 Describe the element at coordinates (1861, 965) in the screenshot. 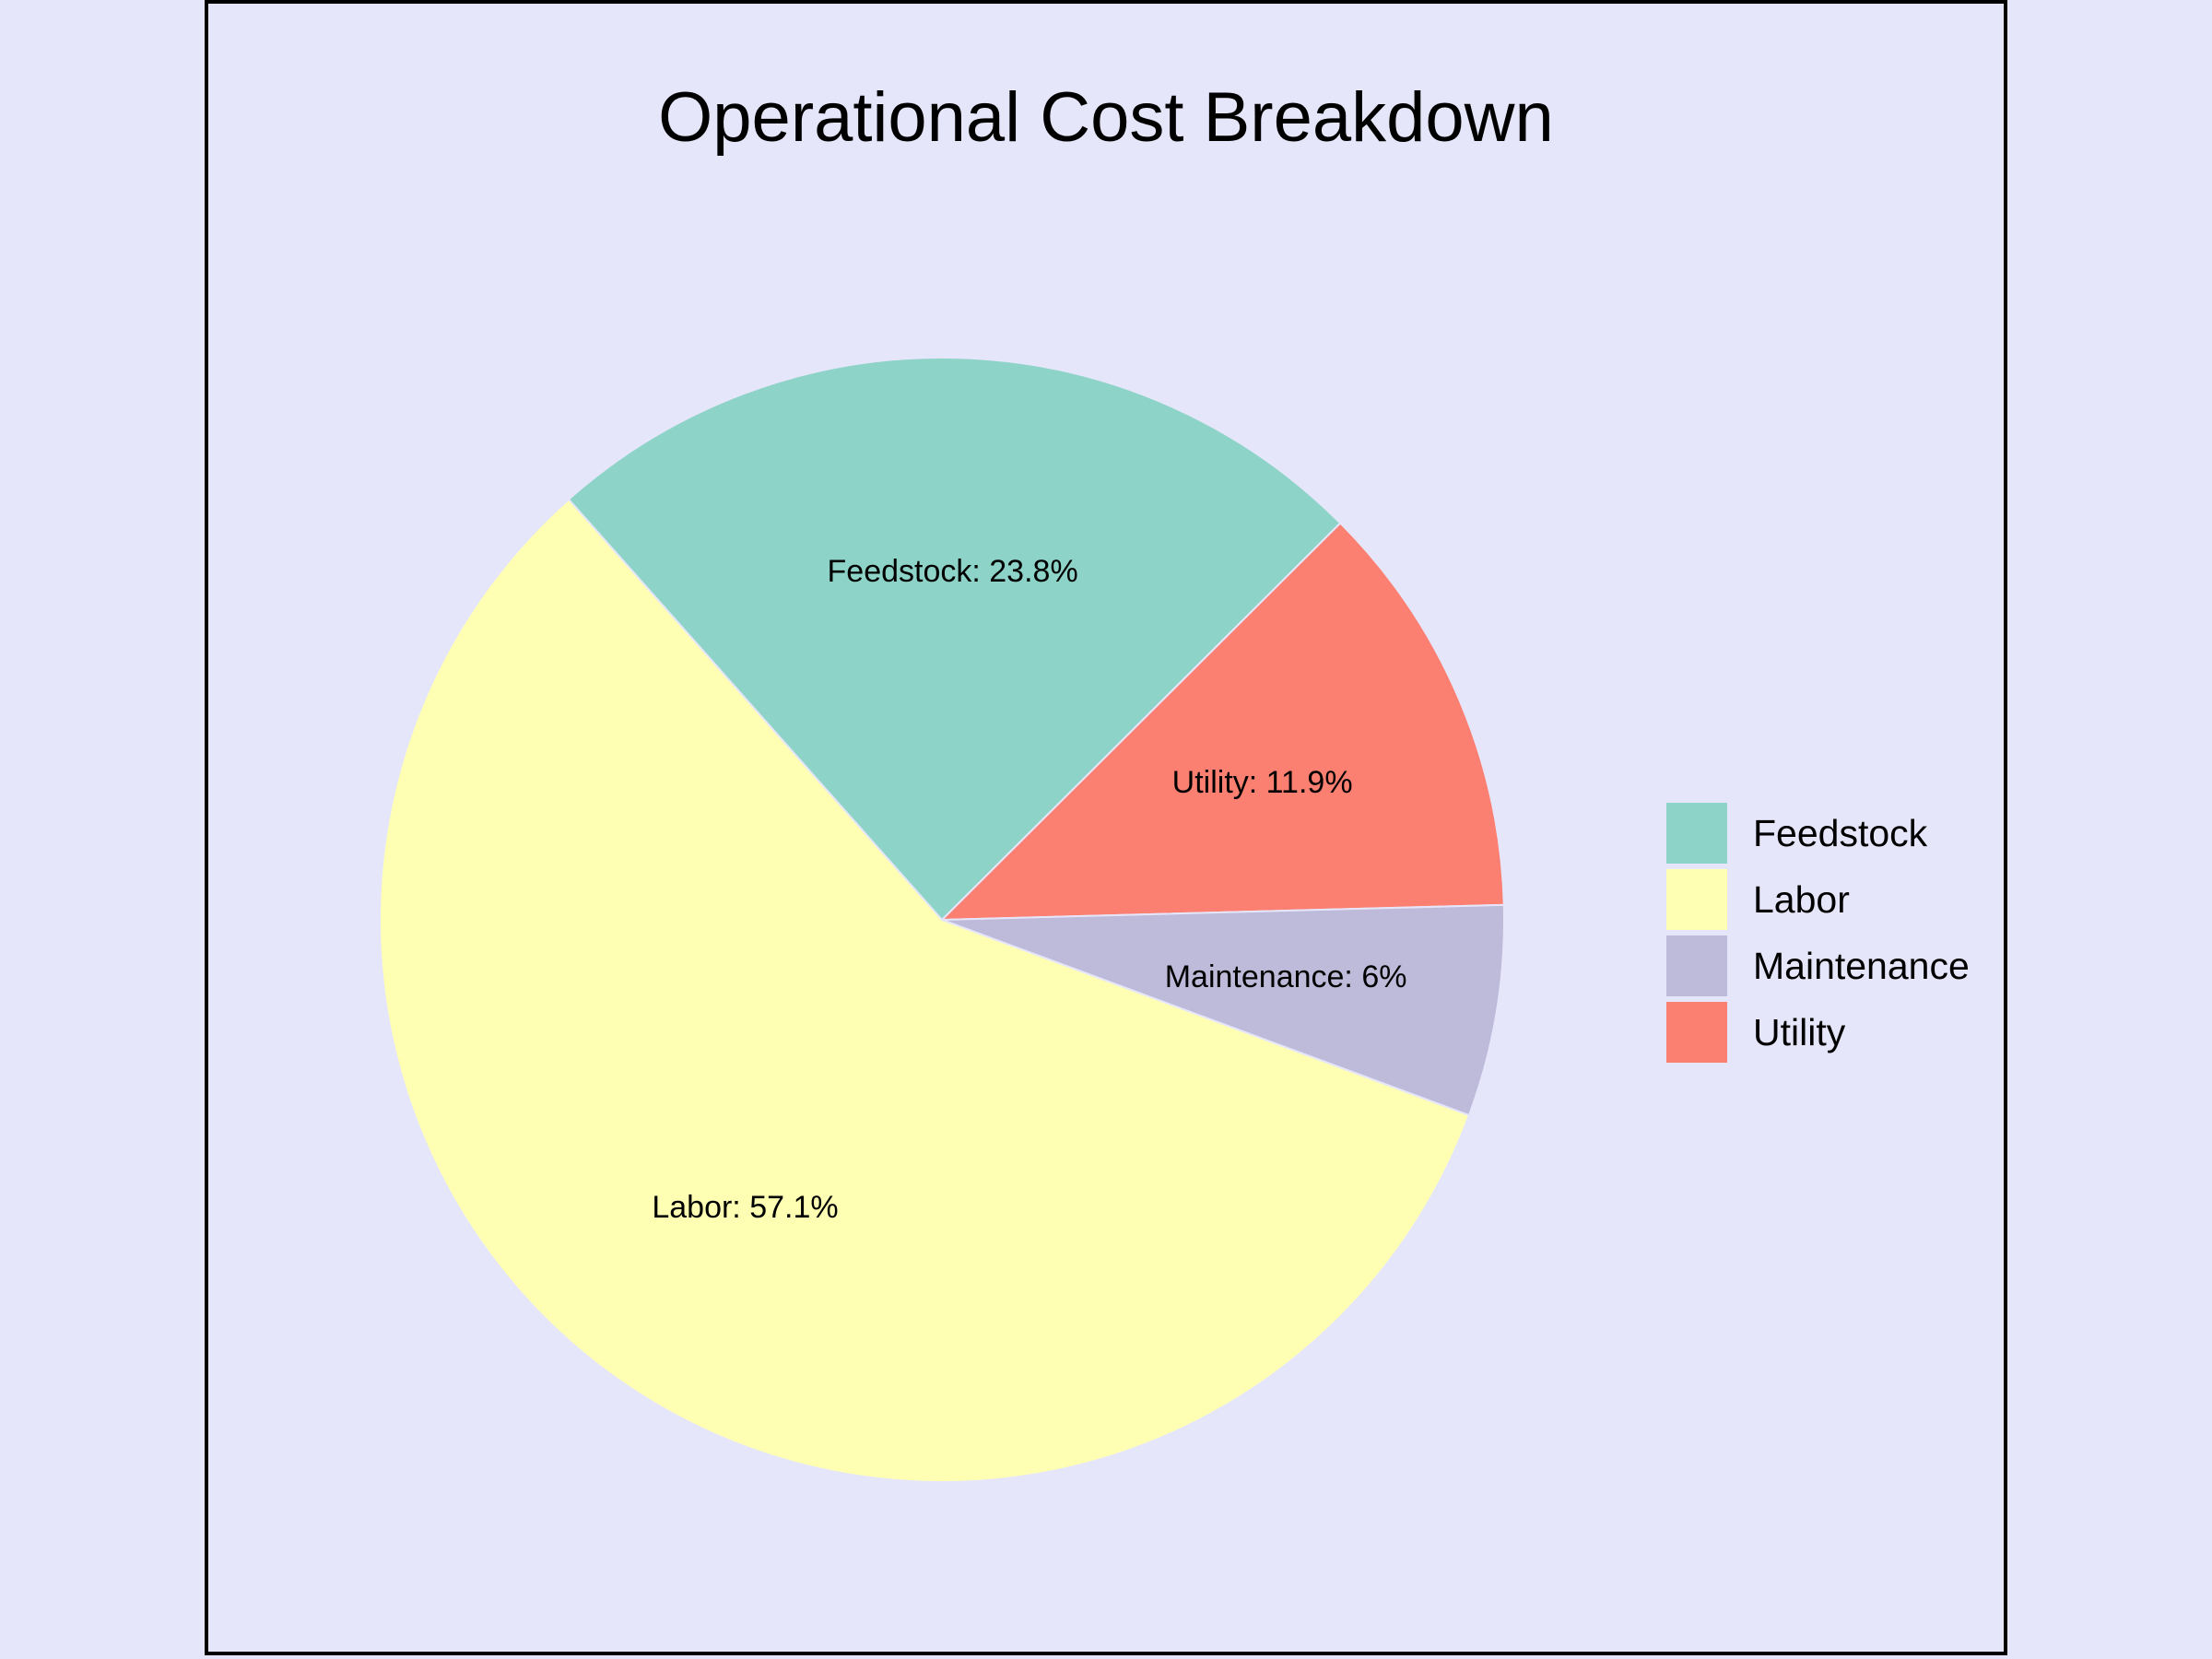

I see `legend-label-maintenance: Maintenance` at that location.